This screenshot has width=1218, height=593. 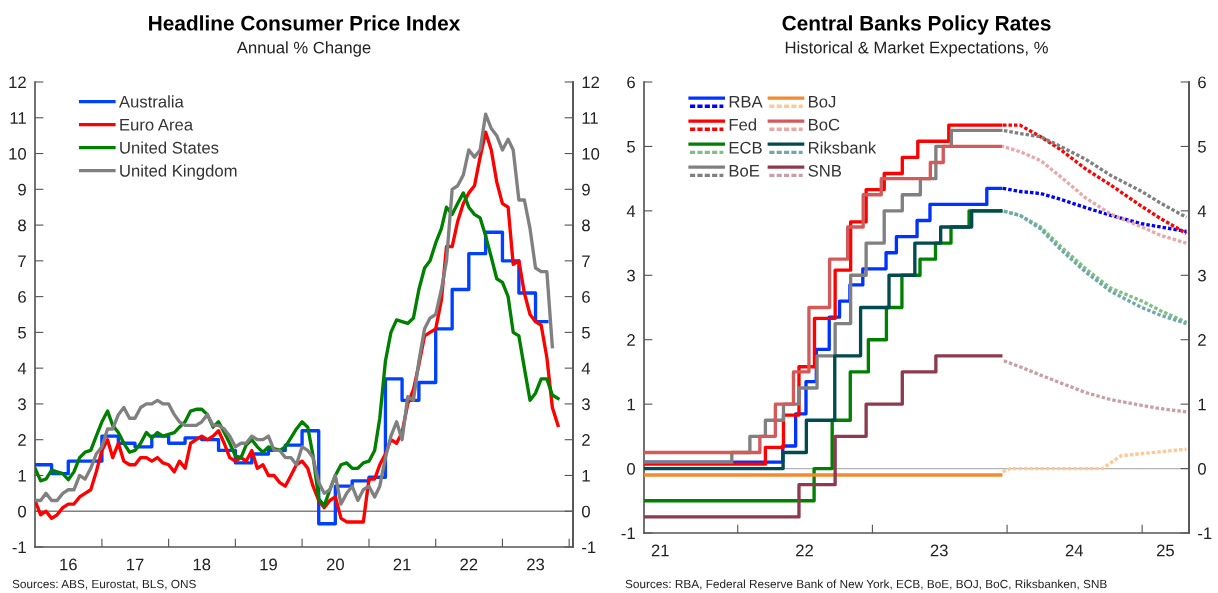 What do you see at coordinates (169, 147) in the screenshot?
I see `legend-label: United States` at bounding box center [169, 147].